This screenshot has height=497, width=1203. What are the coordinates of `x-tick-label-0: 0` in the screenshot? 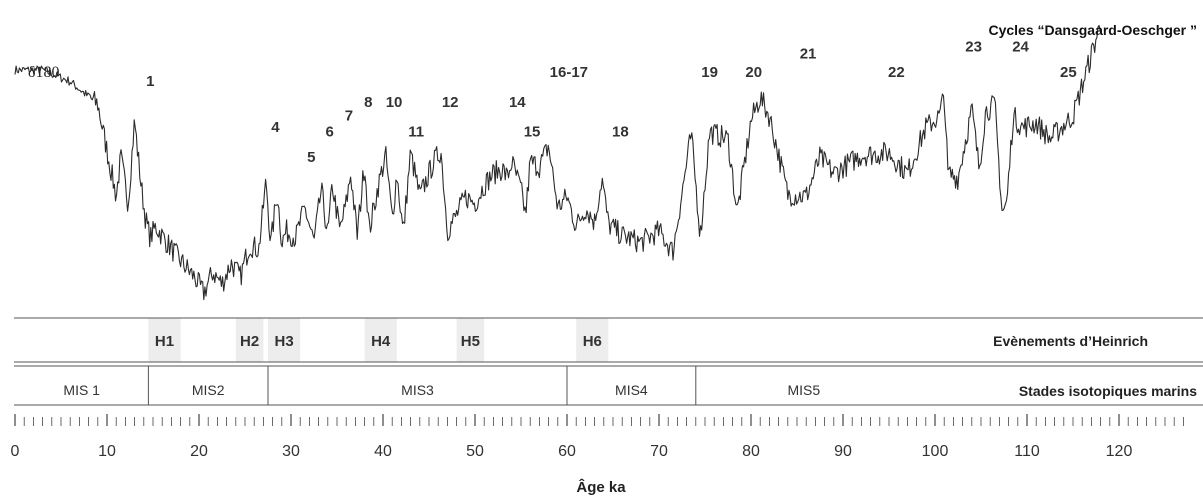 It's located at (15, 451).